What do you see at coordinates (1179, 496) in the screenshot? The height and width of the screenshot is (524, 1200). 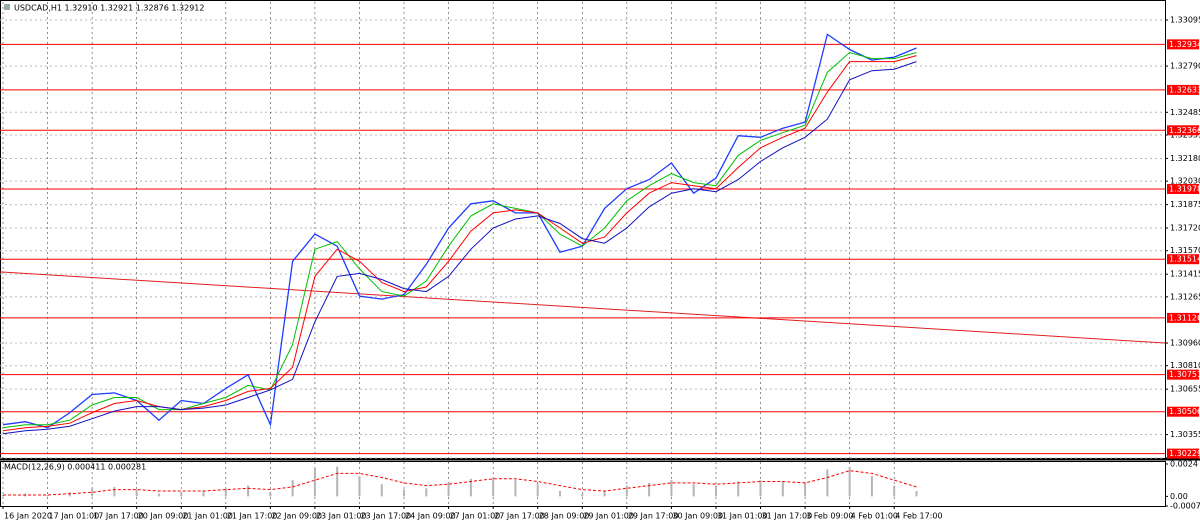 I see `y-tick-label: 0.00` at bounding box center [1179, 496].